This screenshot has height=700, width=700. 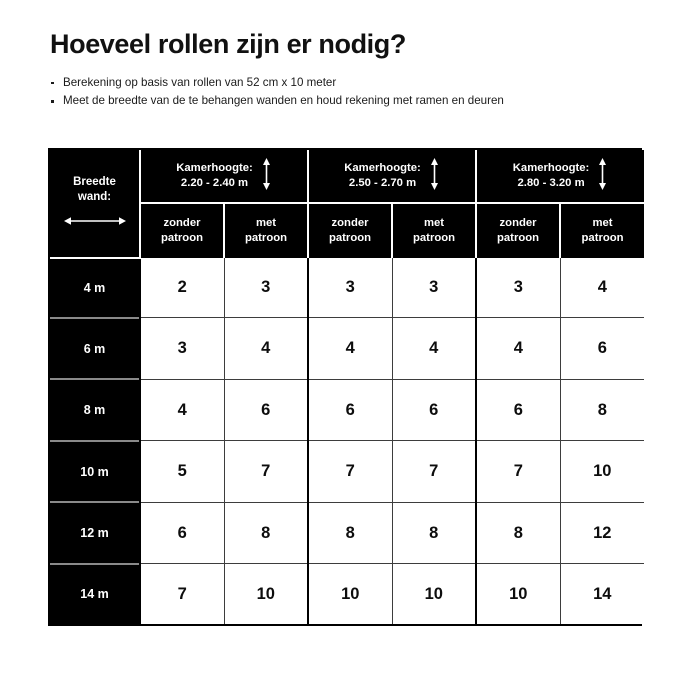 I want to click on group-header-text: Kamerhoogte: 2.80 - 3.20 m, so click(x=551, y=176).